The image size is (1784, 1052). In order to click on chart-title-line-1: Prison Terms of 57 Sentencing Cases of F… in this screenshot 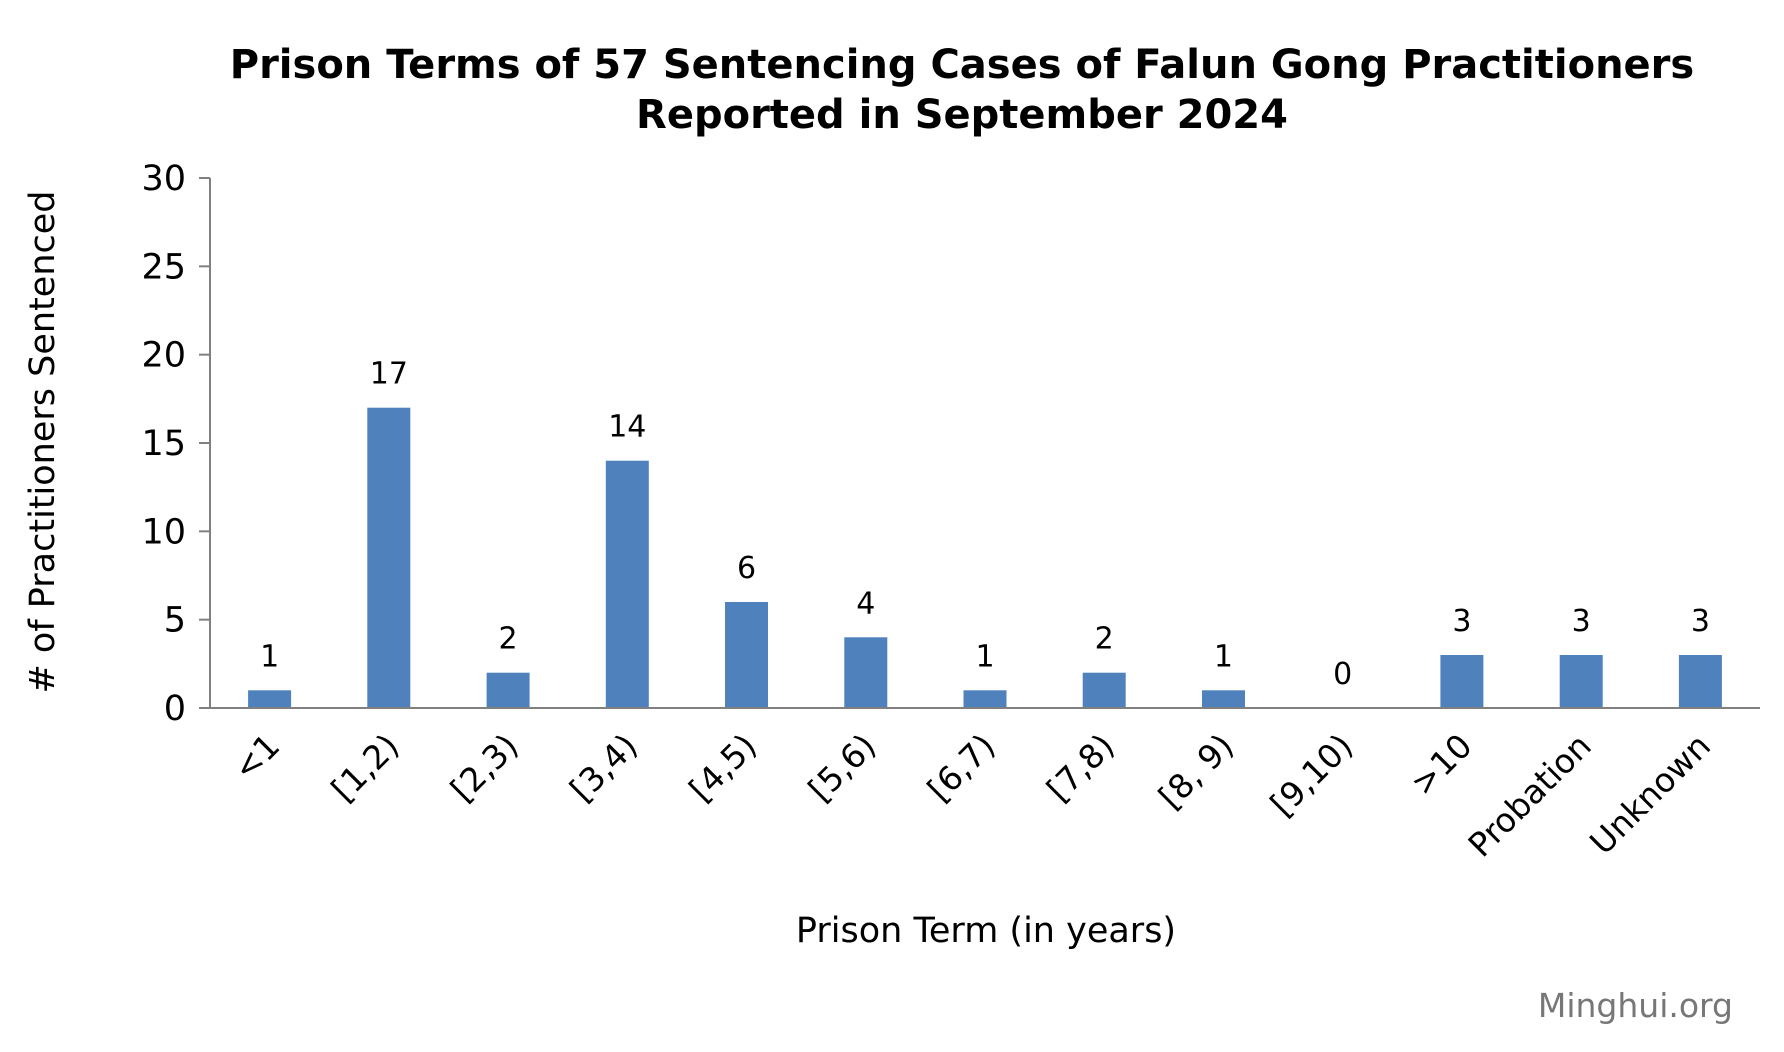, I will do `click(962, 65)`.